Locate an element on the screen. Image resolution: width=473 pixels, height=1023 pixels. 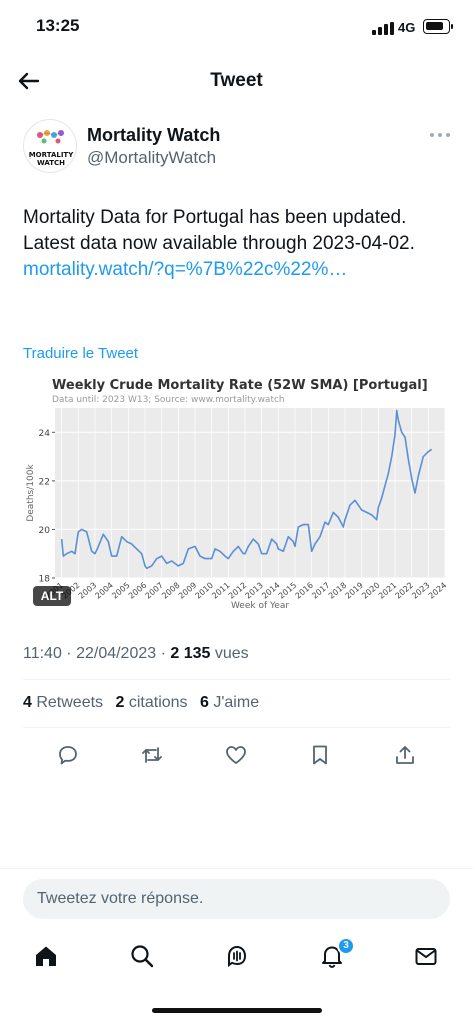
arrow-left-icon is located at coordinates (29, 81).